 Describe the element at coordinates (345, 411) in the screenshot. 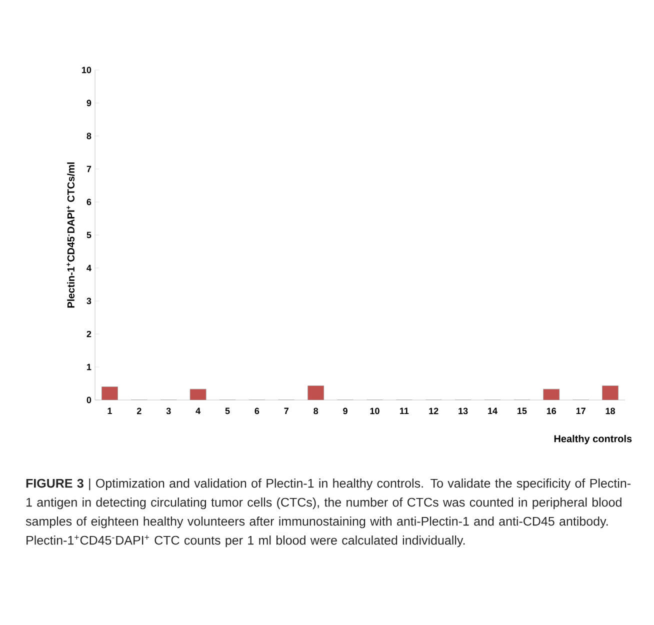

I see `x-tick-label: 9` at that location.